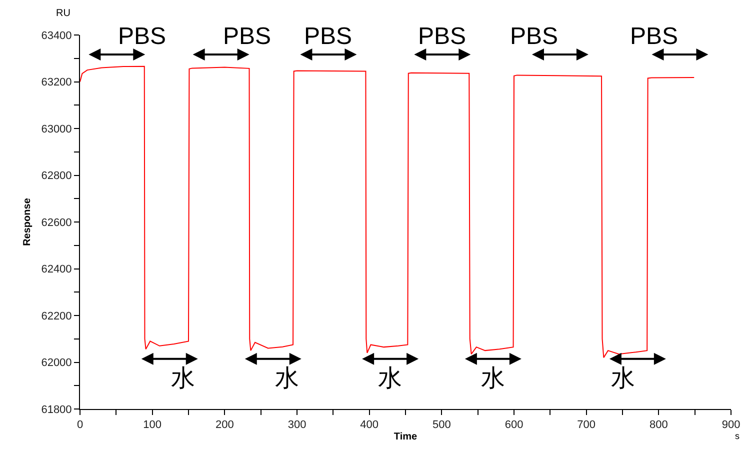  What do you see at coordinates (80, 425) in the screenshot?
I see `x-tick-label: 0` at bounding box center [80, 425].